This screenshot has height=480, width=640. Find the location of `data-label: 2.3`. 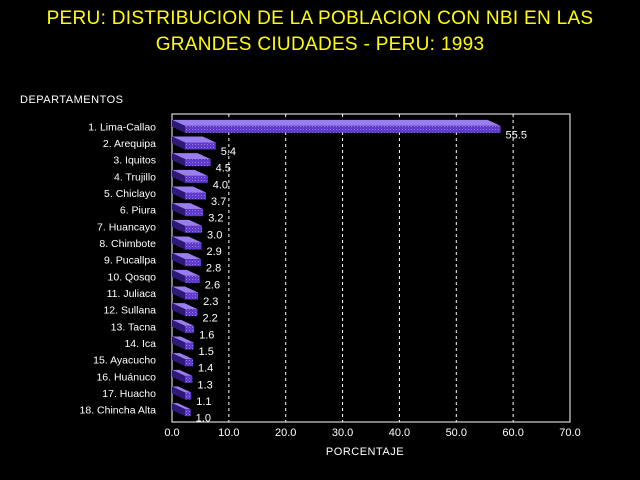

data-label: 2.3 is located at coordinates (210, 302).